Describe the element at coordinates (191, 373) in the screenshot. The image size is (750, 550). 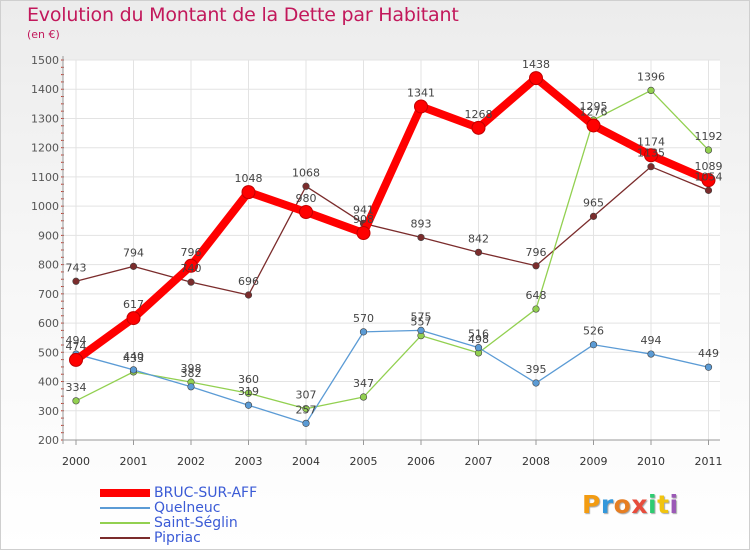
I see `data-label: 382` at that location.